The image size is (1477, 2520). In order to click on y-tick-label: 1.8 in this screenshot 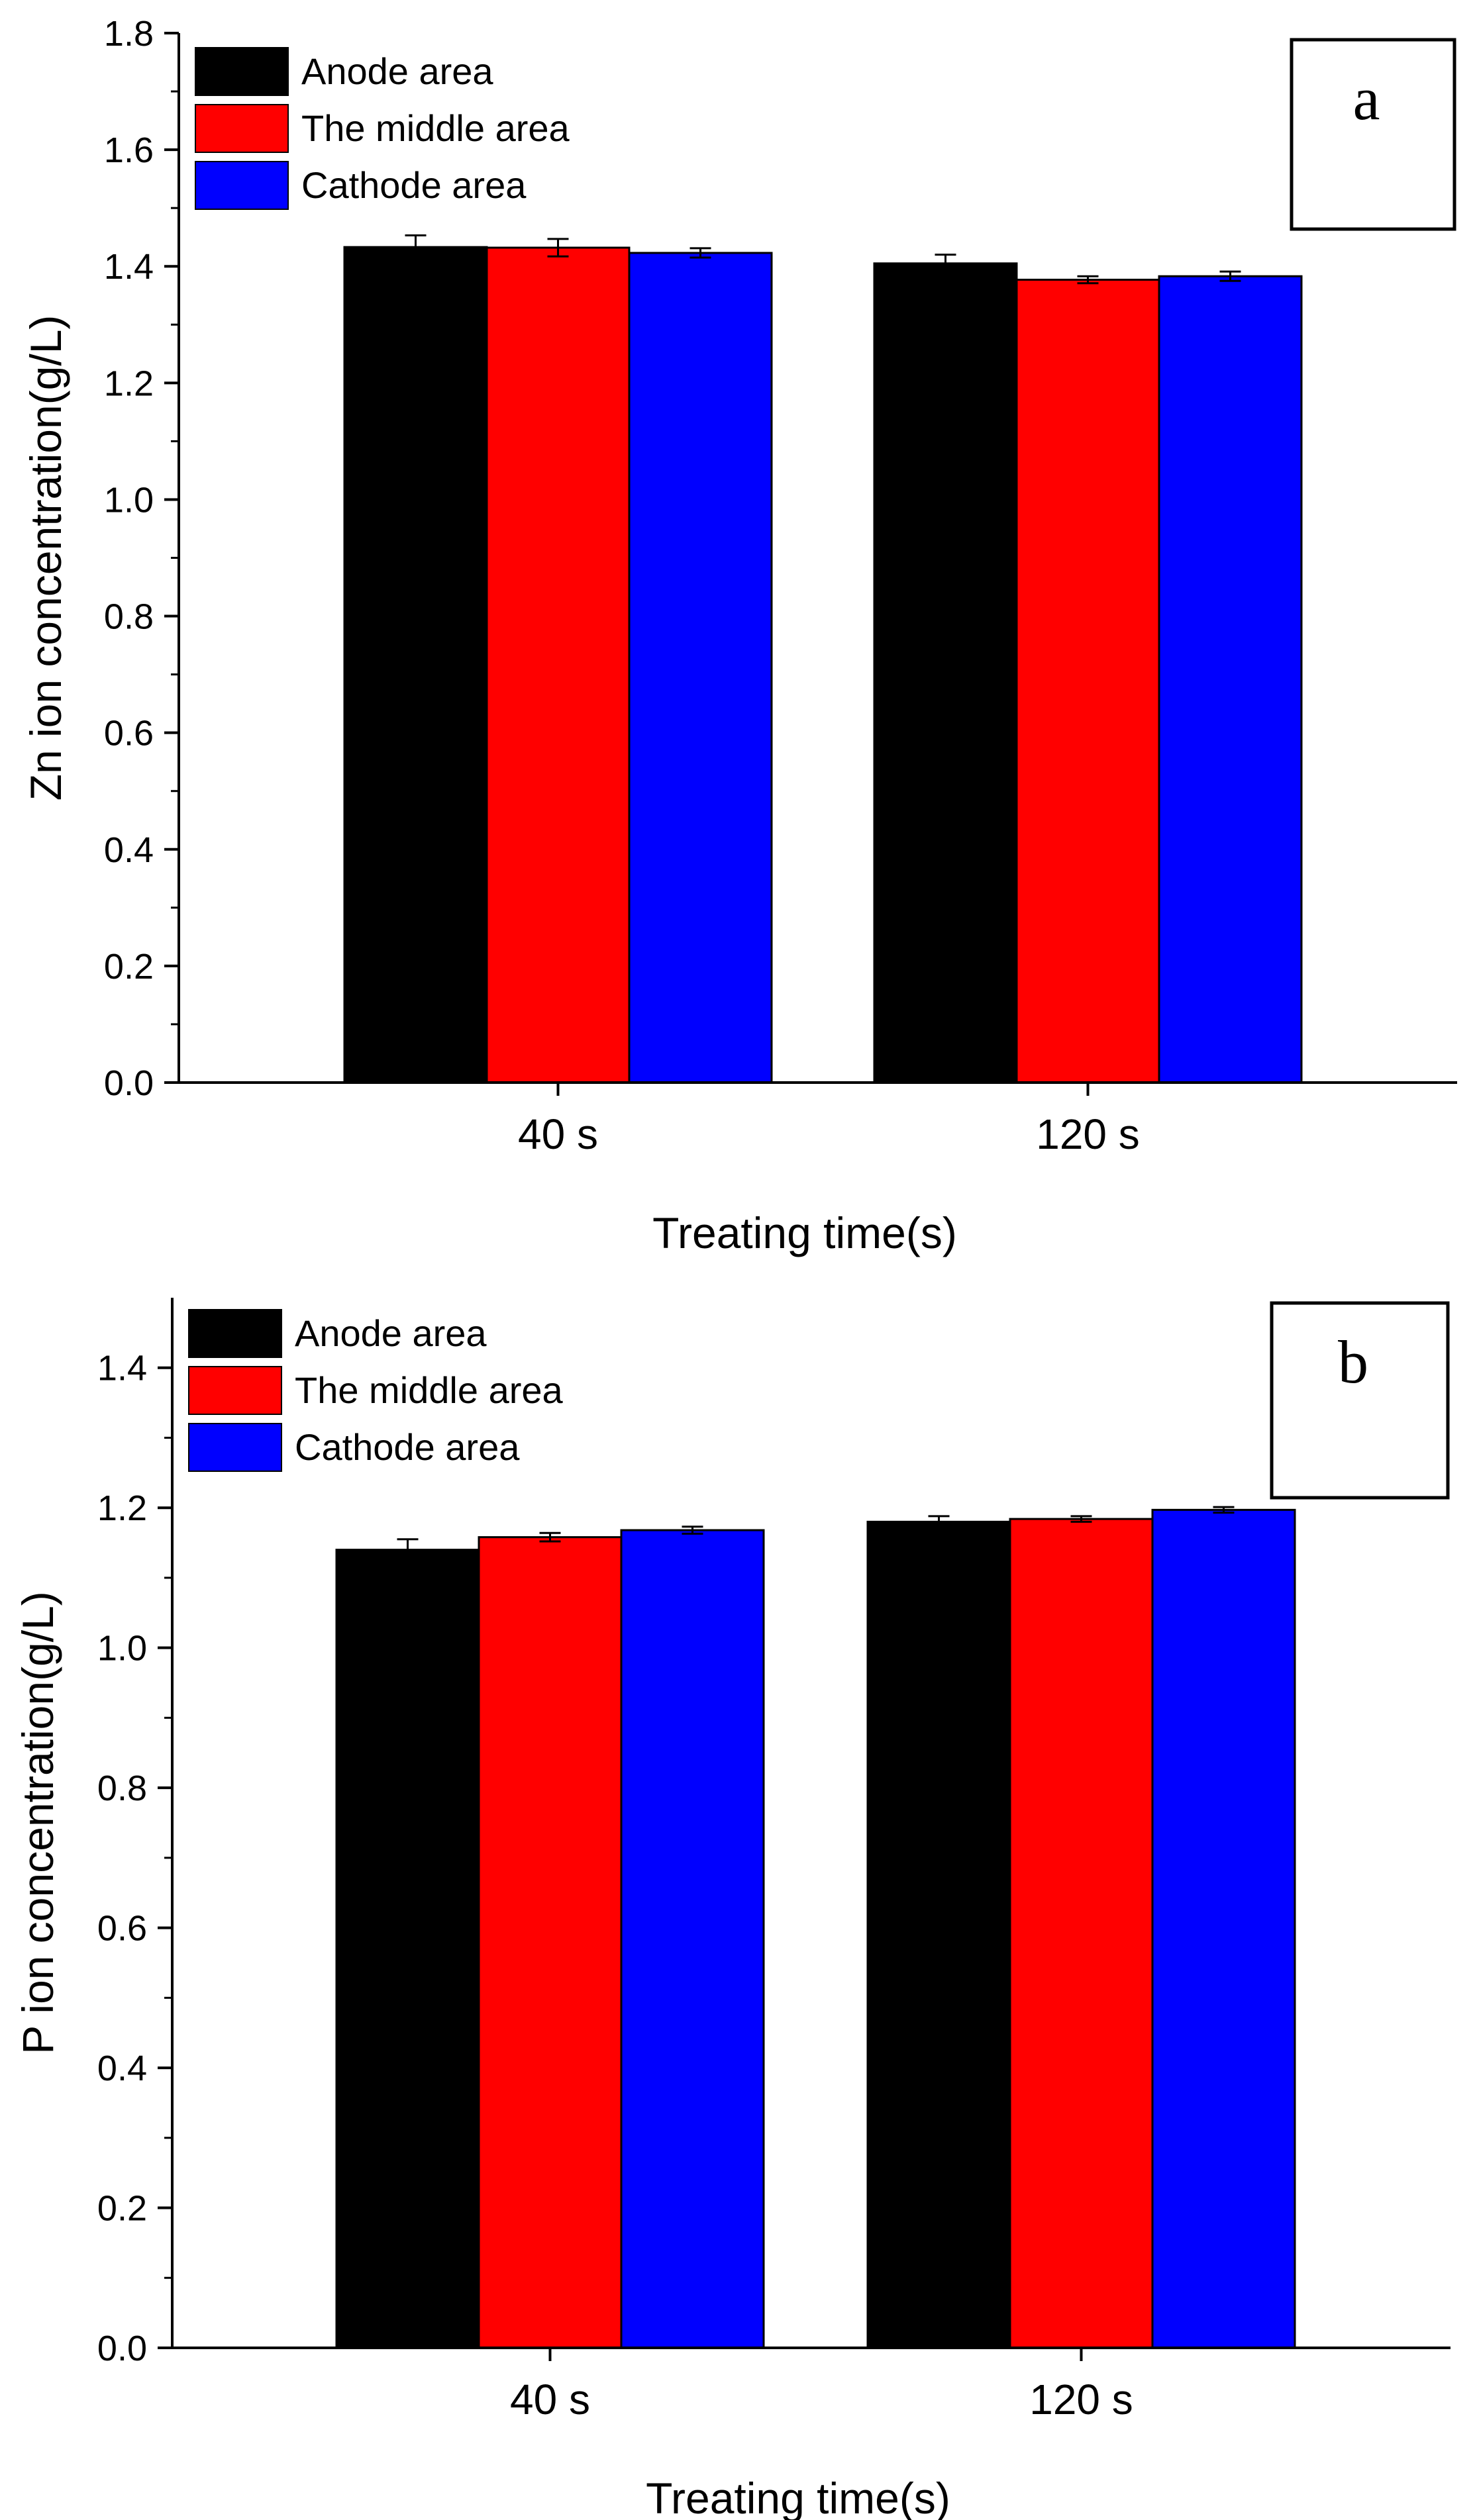, I will do `click(129, 34)`.